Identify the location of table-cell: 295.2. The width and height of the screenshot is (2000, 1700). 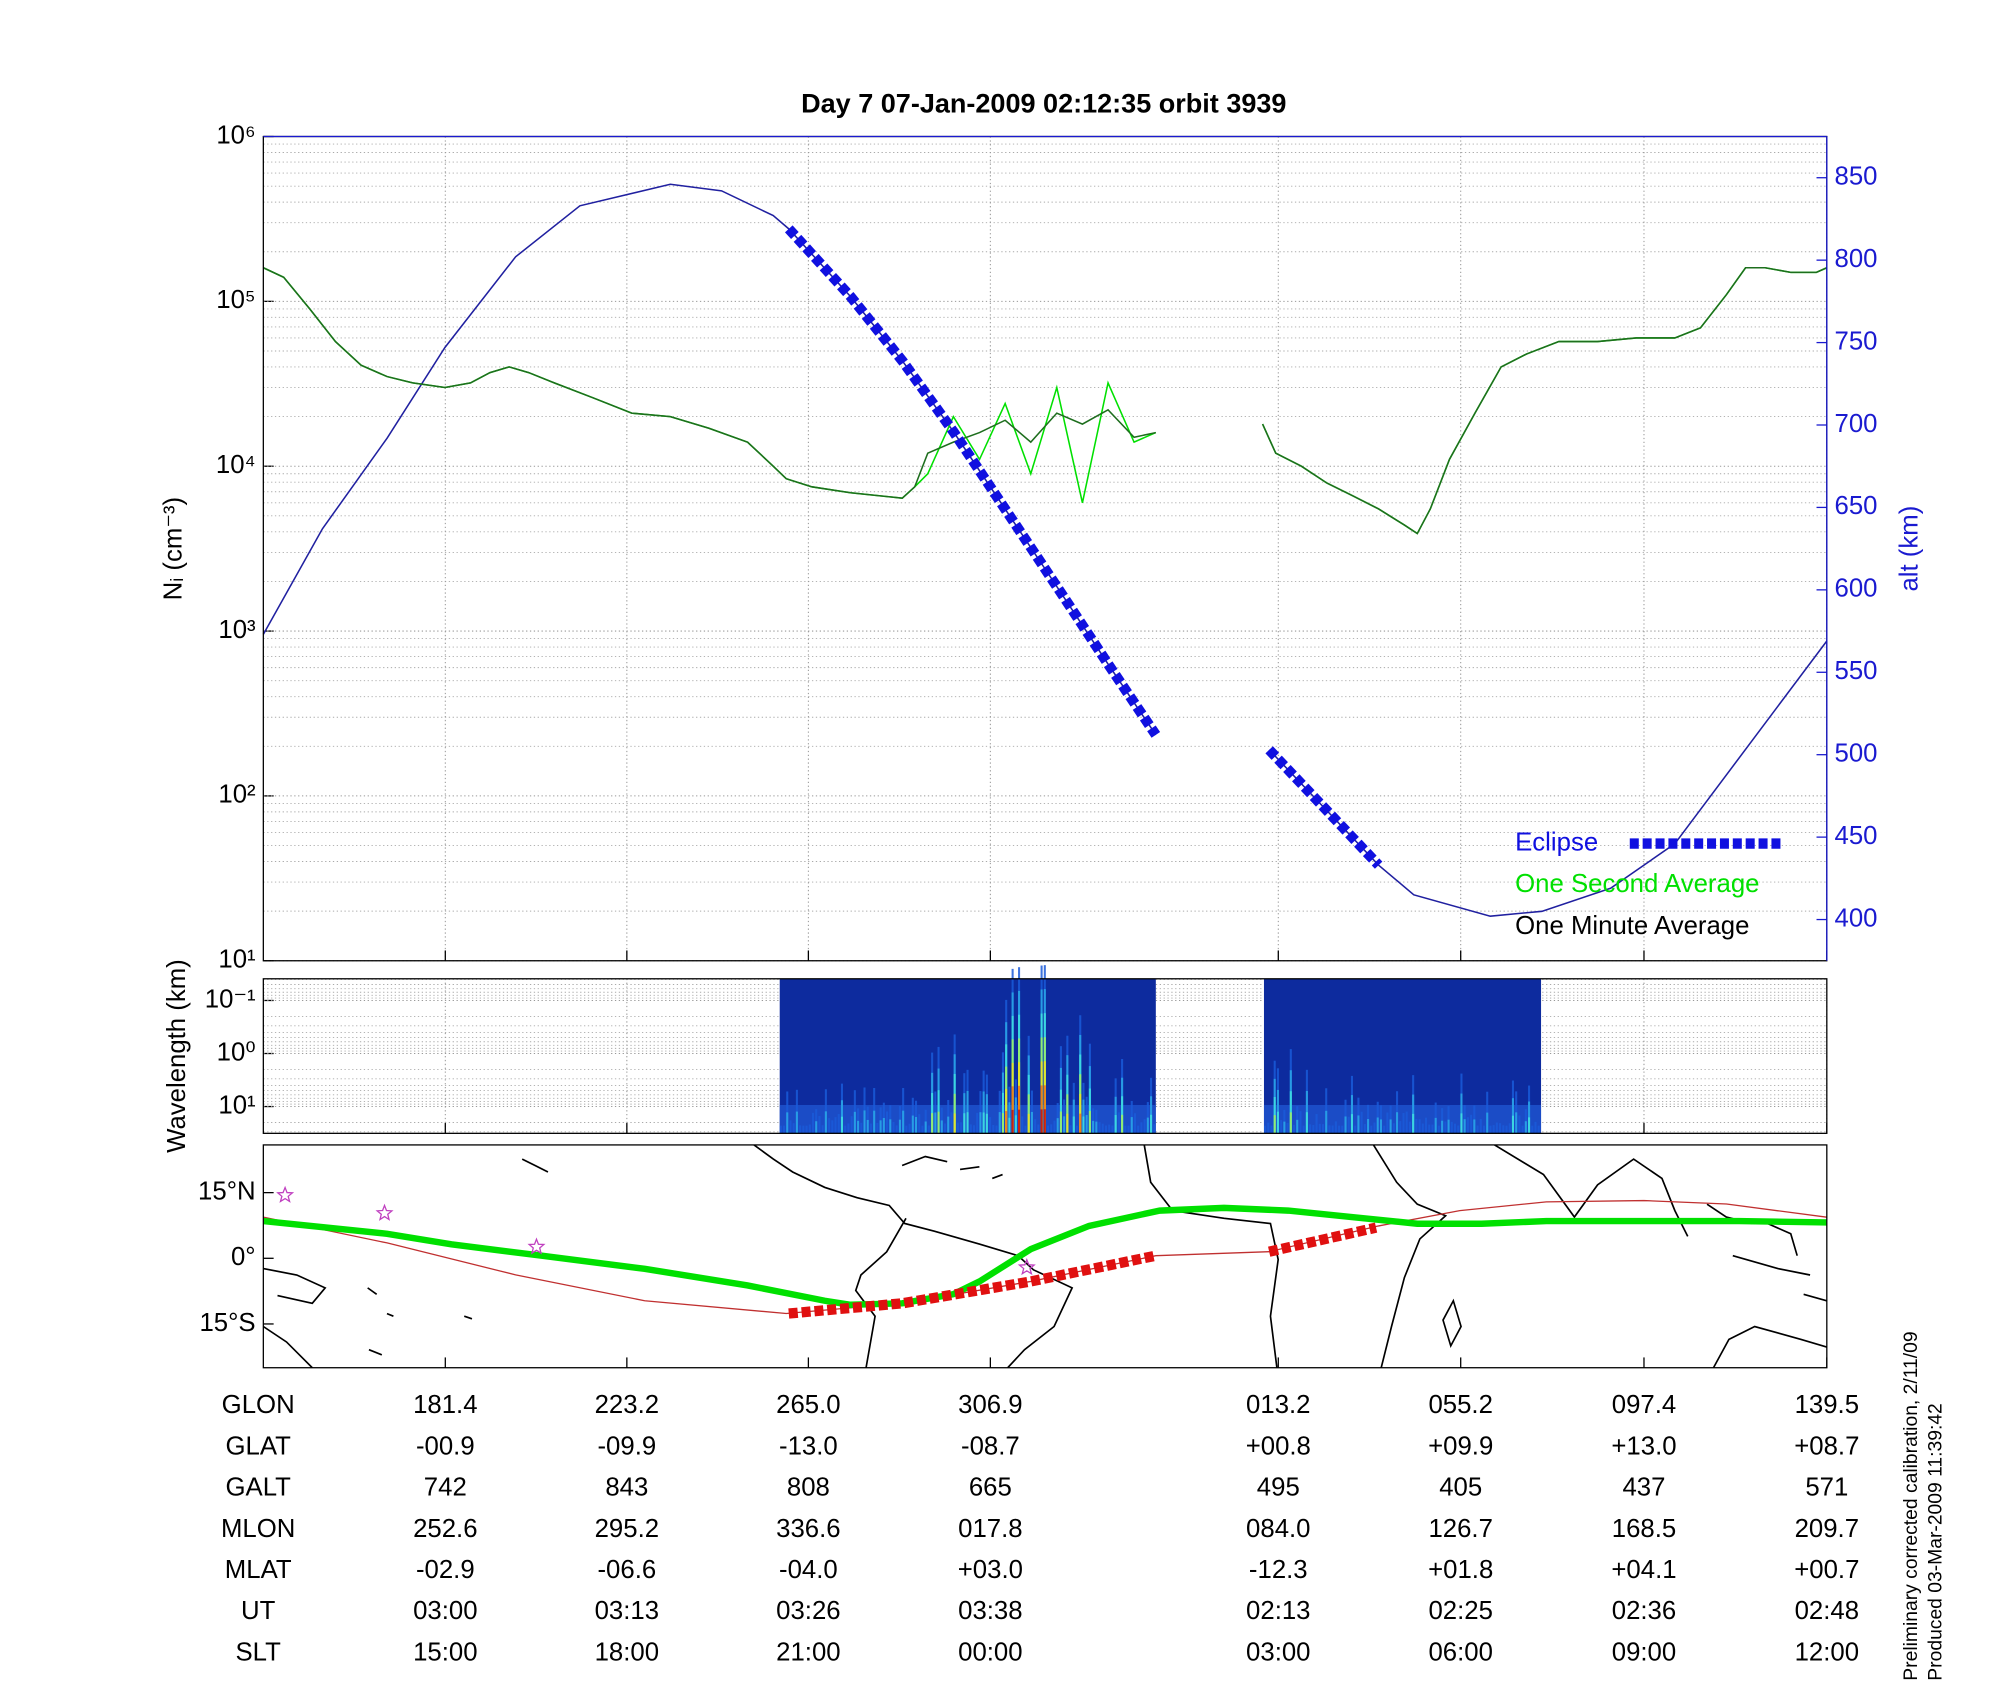
(627, 1529).